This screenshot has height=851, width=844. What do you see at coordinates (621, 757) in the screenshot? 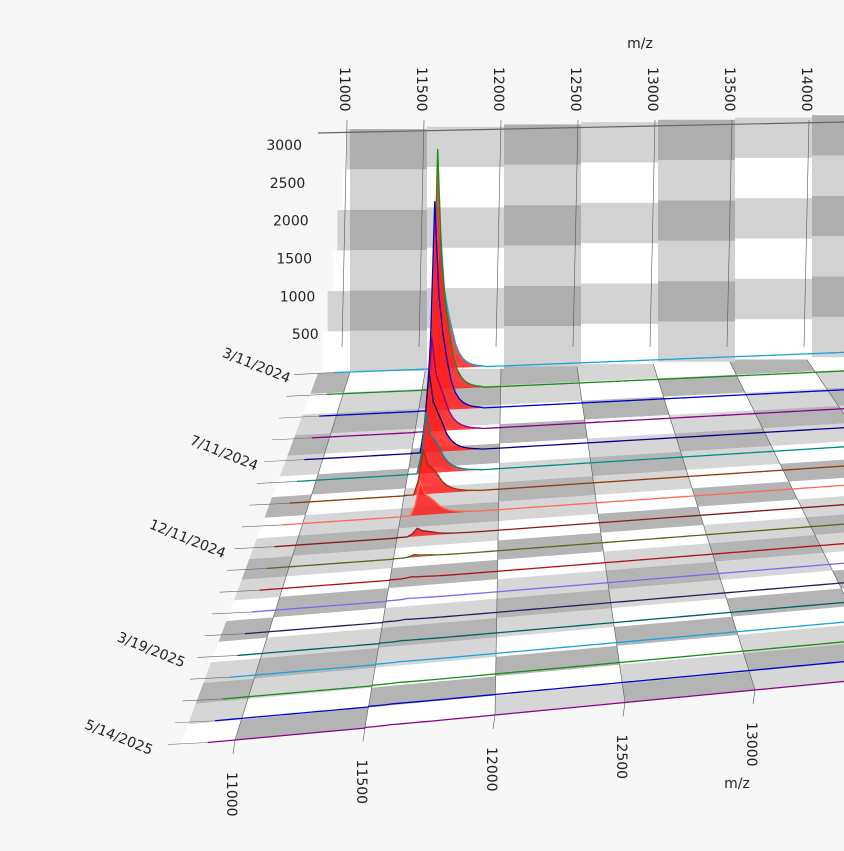
I see `front-x-tick-label: 12500` at bounding box center [621, 757].